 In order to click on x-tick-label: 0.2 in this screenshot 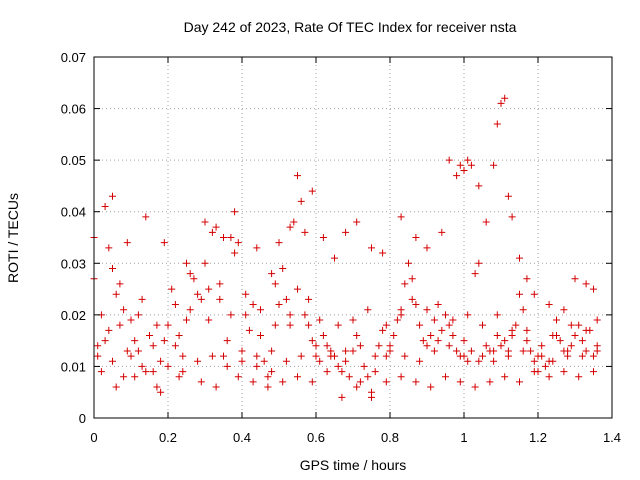, I will do `click(168, 437)`.